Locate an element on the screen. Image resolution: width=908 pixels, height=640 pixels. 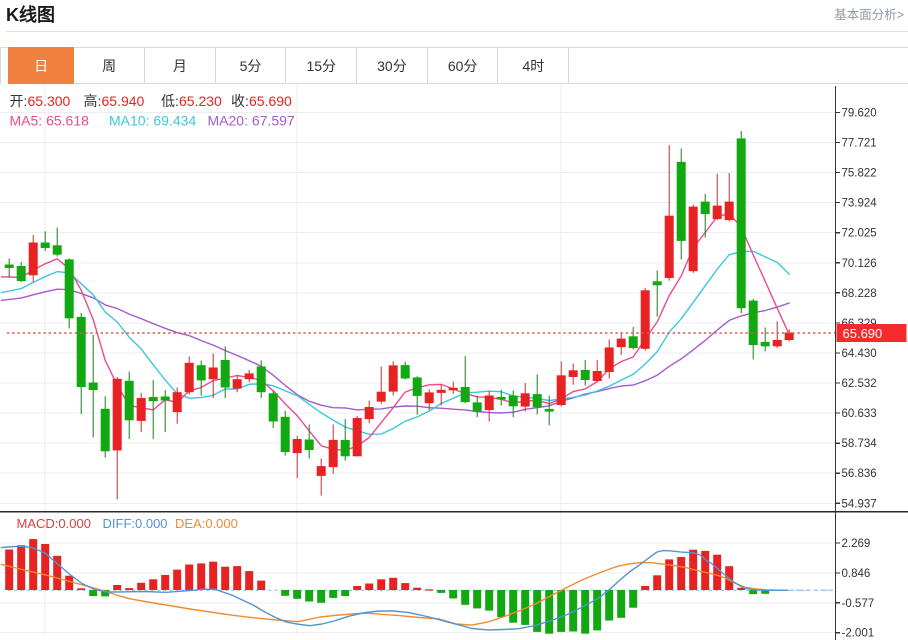
svg-text: MA20: 67.597 is located at coordinates (251, 121).